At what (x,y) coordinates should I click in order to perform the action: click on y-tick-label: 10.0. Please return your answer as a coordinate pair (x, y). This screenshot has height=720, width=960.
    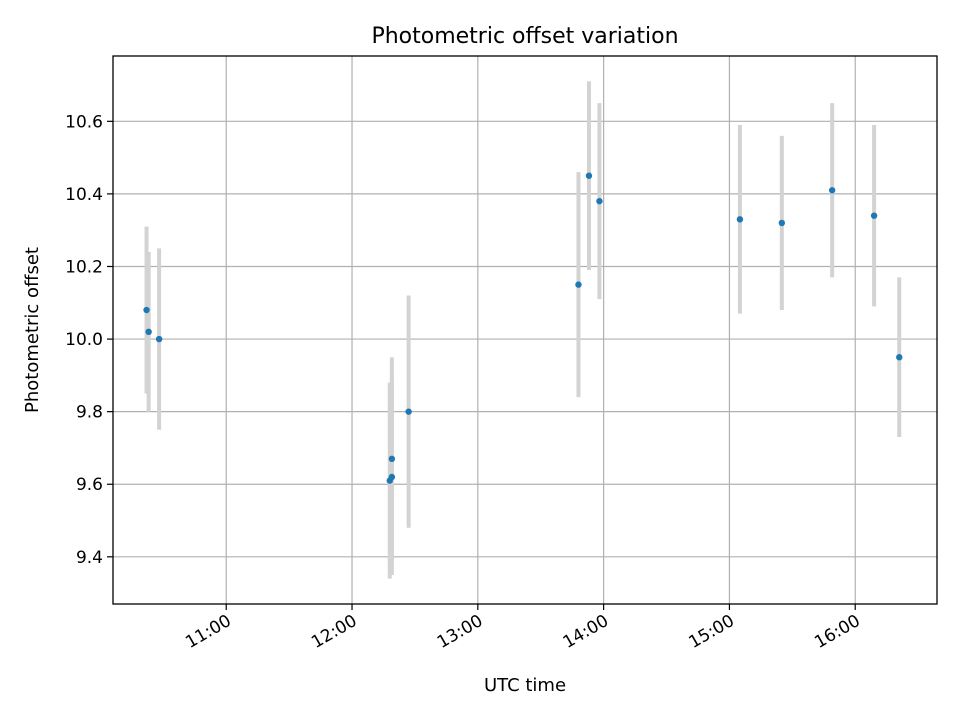
    Looking at the image, I should click on (84, 340).